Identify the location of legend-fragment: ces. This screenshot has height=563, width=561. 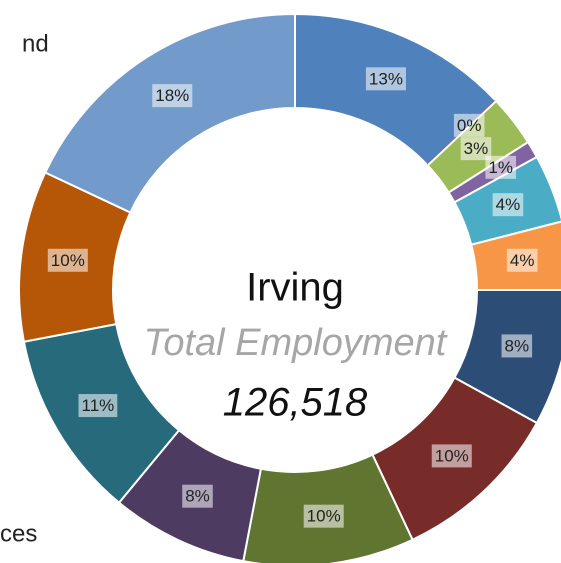
(18, 533).